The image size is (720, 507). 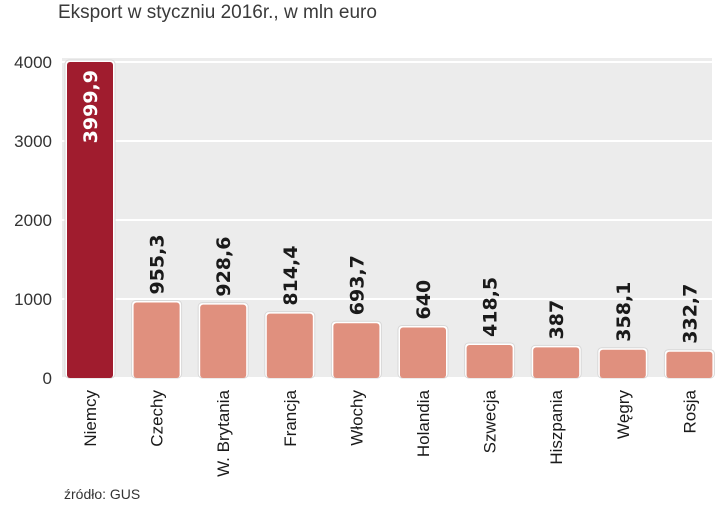 I want to click on y-tick-label: 3000, so click(x=33, y=141).